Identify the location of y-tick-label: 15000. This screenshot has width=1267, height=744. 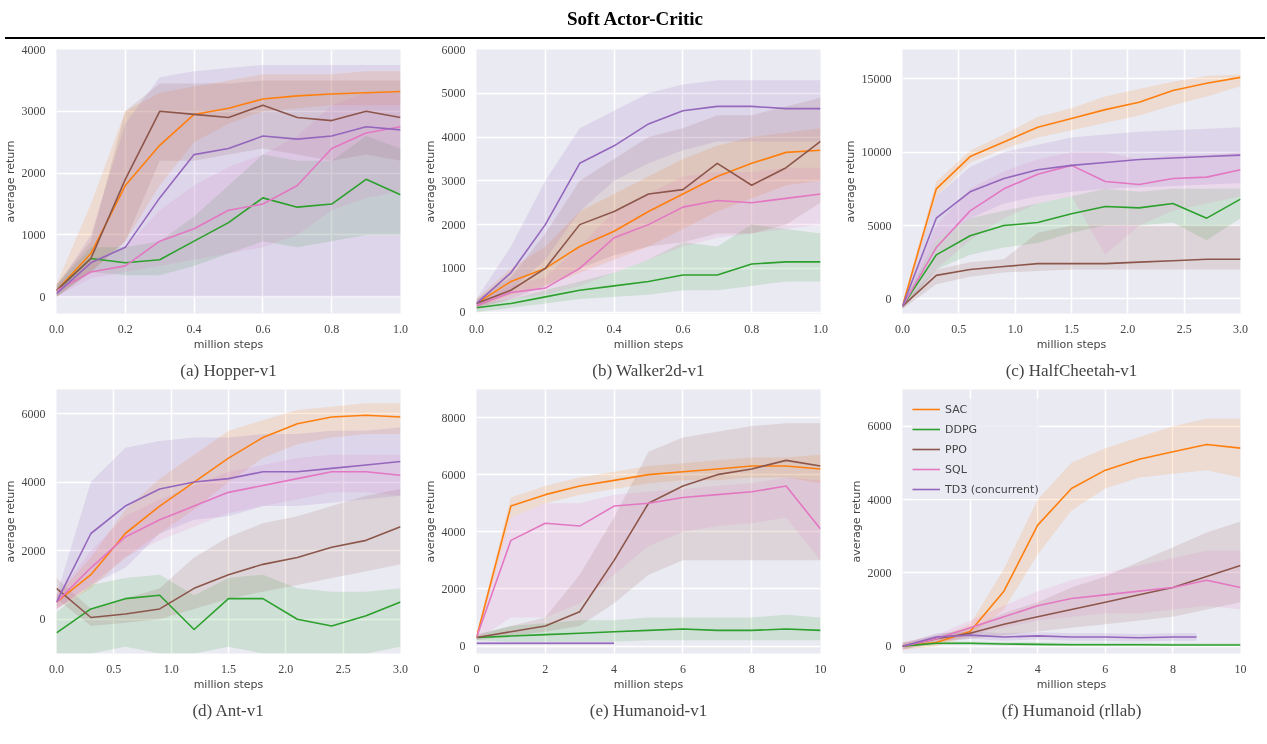
(876, 78).